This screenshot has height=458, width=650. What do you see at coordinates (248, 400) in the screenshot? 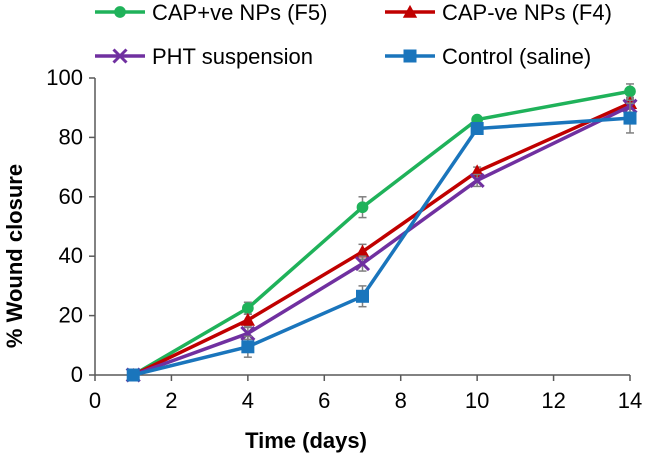
I see `x-tick-label: 4` at bounding box center [248, 400].